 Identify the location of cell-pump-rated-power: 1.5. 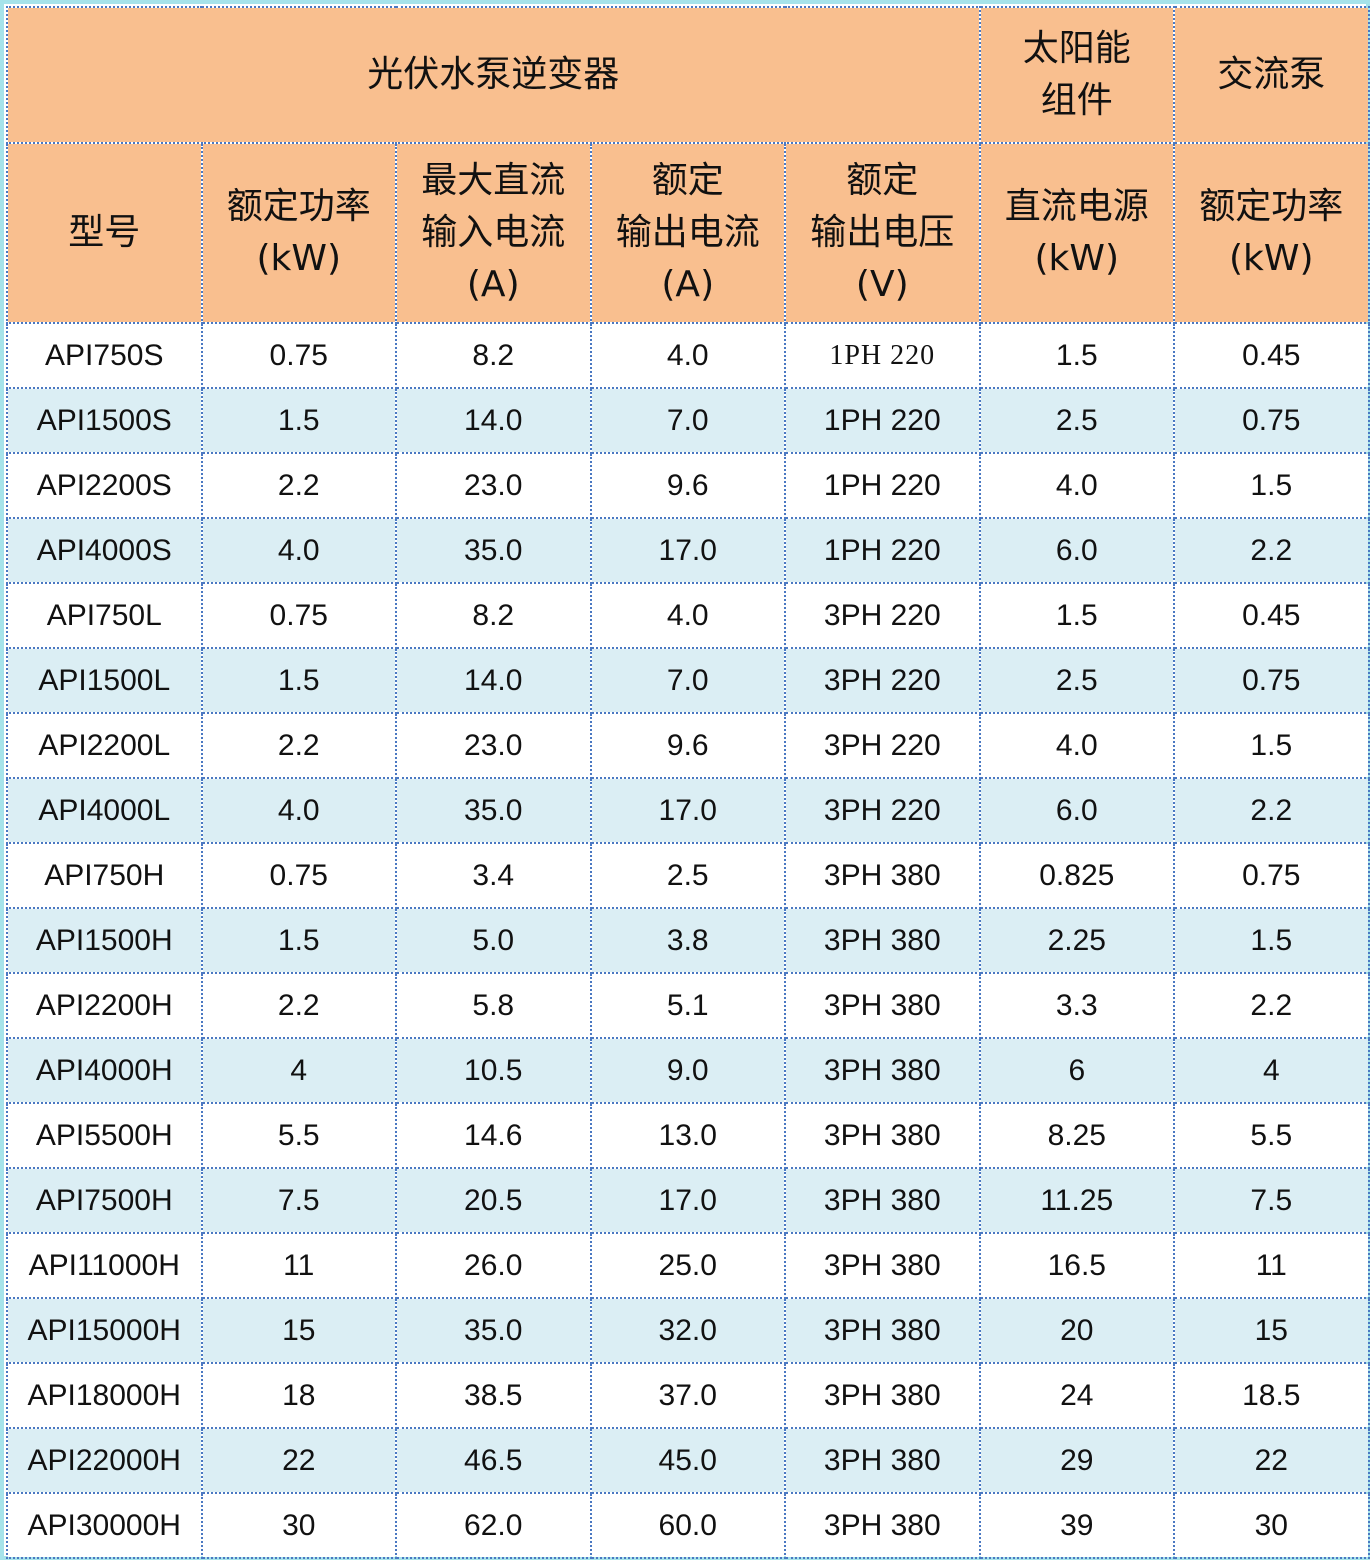
(1271, 485).